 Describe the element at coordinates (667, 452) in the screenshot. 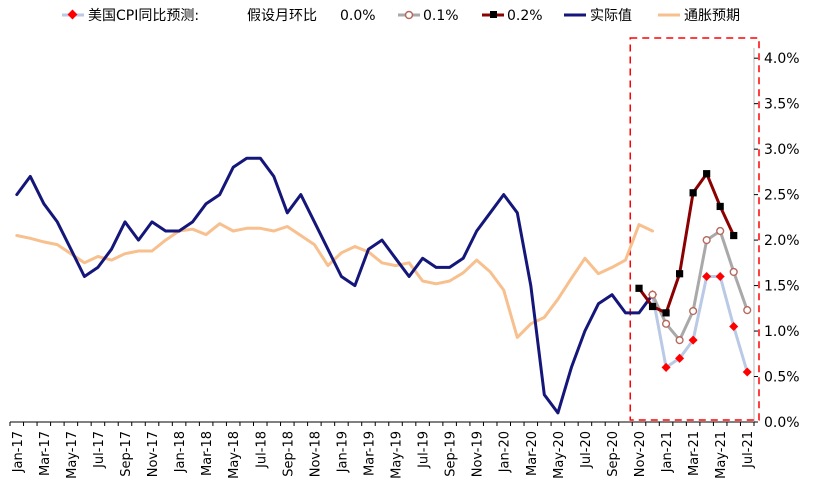

I see `x-tick-label: Jan-21` at that location.